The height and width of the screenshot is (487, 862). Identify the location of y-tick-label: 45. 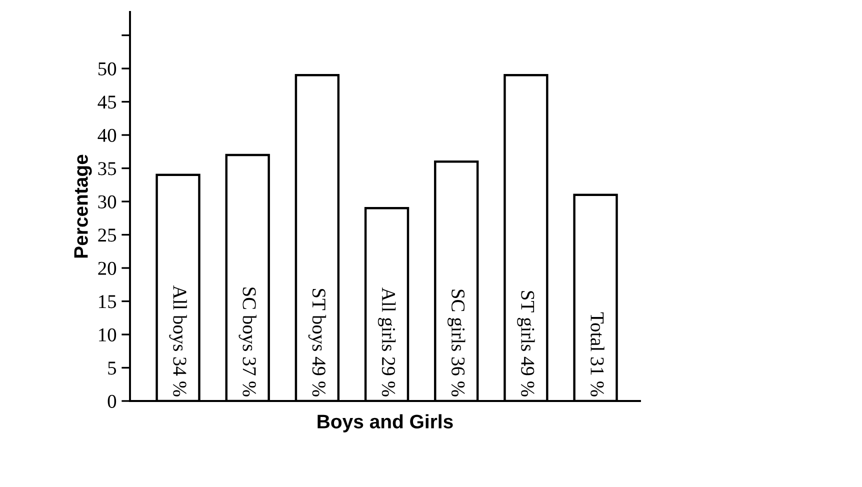
(107, 102).